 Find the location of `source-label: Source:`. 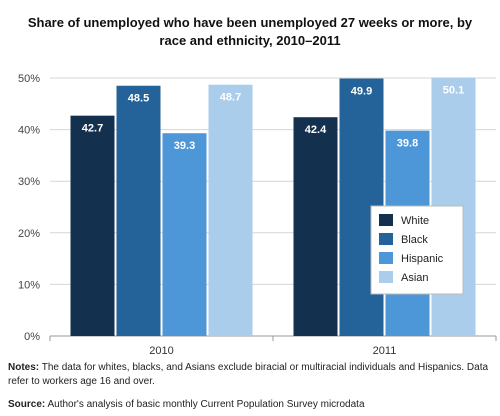

source-label: Source: is located at coordinates (27, 404).